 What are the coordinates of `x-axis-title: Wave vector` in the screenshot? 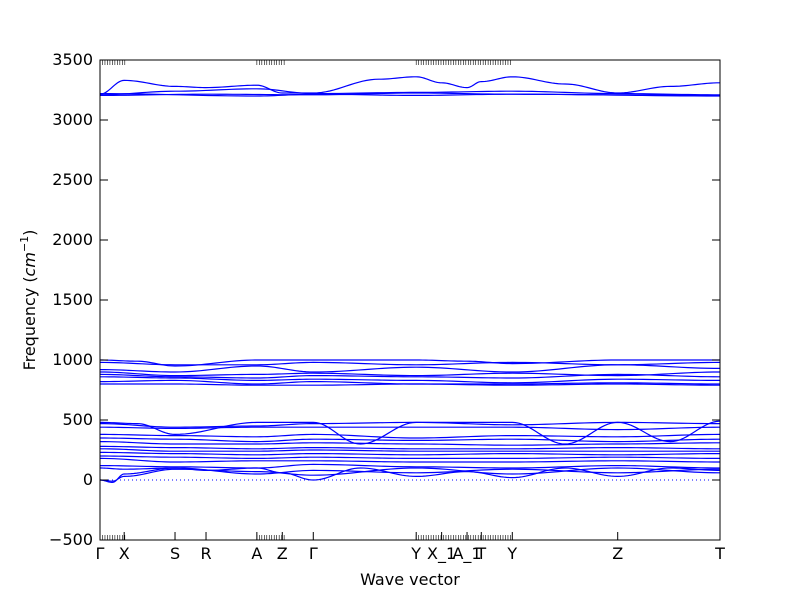 It's located at (410, 579).